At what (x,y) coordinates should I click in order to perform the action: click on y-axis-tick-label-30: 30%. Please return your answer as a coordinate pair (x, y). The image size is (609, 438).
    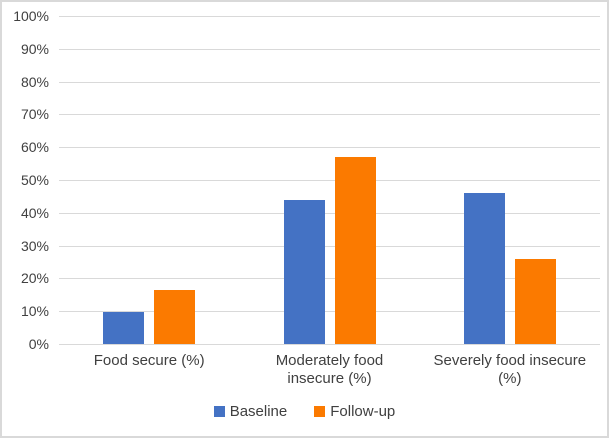
    Looking at the image, I should click on (34, 245).